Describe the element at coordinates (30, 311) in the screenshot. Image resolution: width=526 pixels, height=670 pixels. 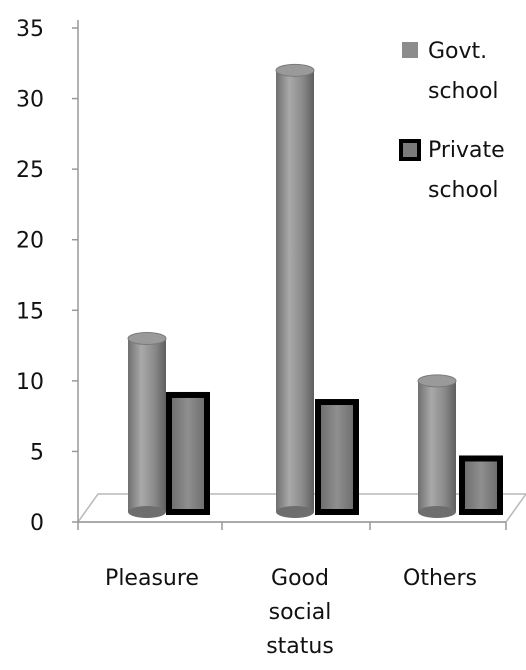
I see `y-tick-label: 15` at that location.